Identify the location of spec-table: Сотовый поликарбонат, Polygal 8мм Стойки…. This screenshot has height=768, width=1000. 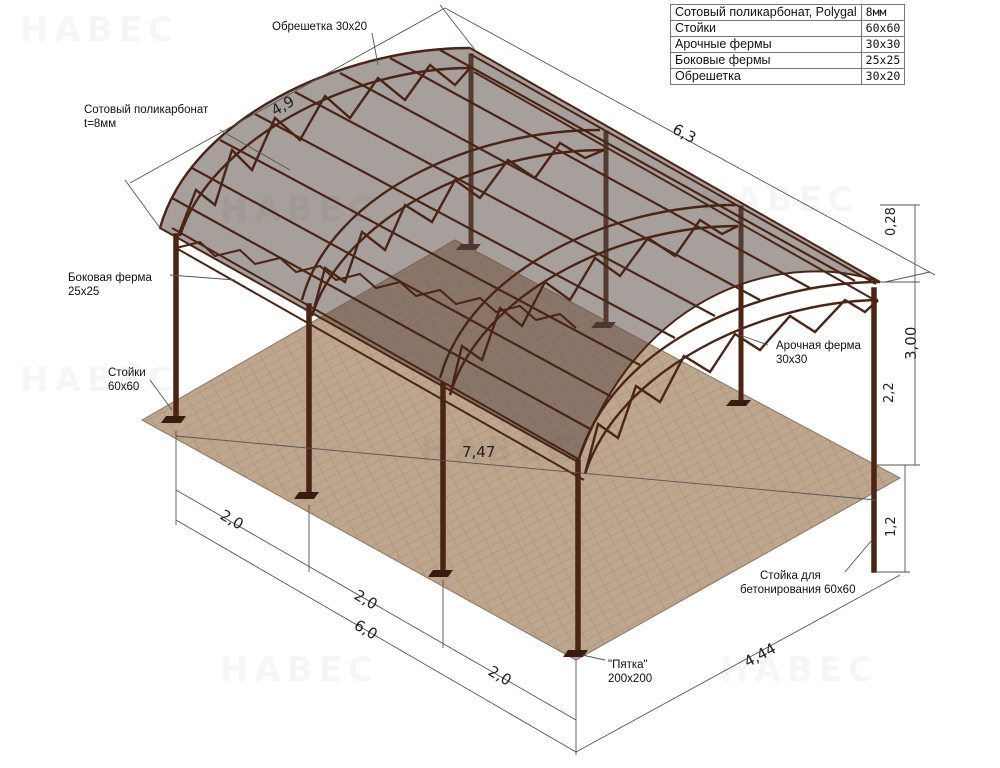
(788, 44).